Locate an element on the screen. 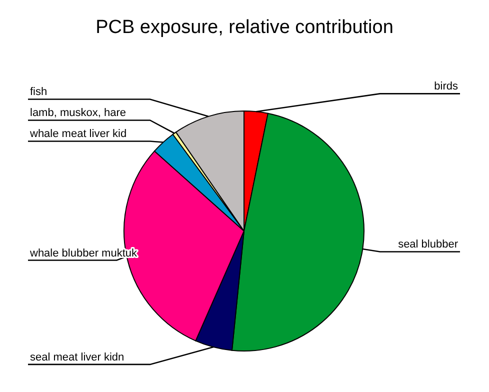  slice-label: seal meat liver kidn is located at coordinates (77, 357).